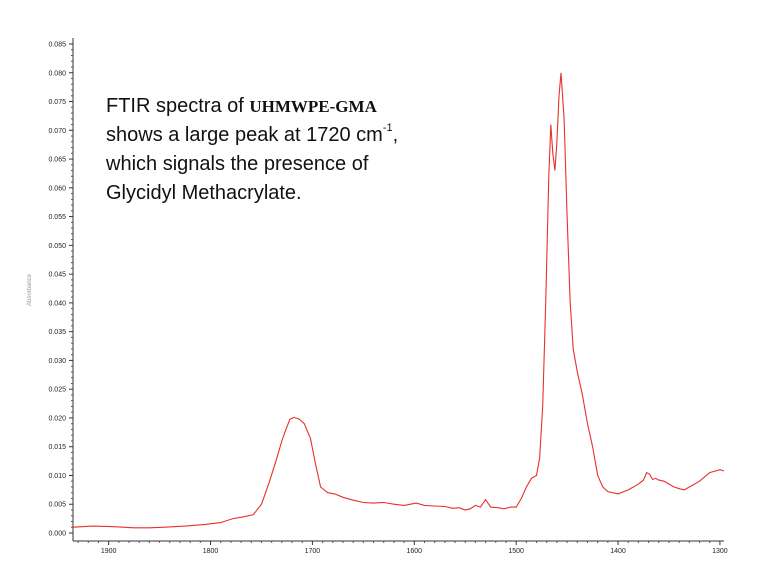 This screenshot has width=769, height=587. Describe the element at coordinates (211, 551) in the screenshot. I see `x-tick-label: 1800` at that location.